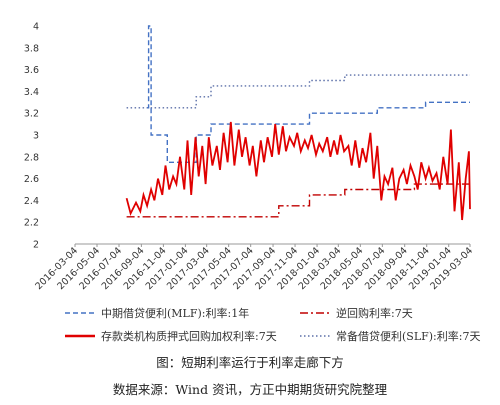 Image resolution: width=500 pixels, height=405 pixels. I want to click on source-caption: 数据来源：Wind 资讯，方正中期期货研究院整理, so click(250, 389).